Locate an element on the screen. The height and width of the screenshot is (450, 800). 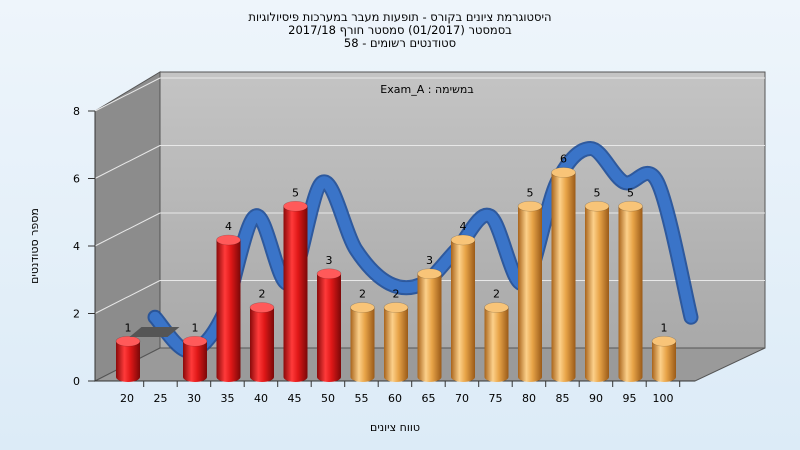
x-tick-label: 25 is located at coordinates (161, 398).